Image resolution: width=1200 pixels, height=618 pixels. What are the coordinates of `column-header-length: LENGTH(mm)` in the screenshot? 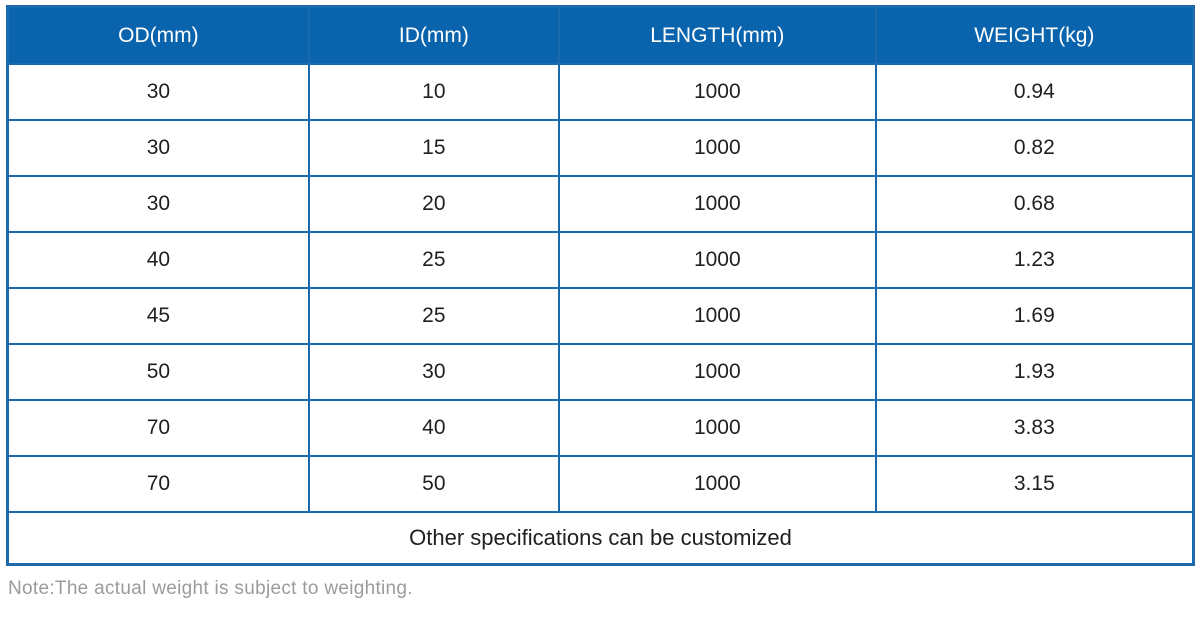 It's located at (717, 35).